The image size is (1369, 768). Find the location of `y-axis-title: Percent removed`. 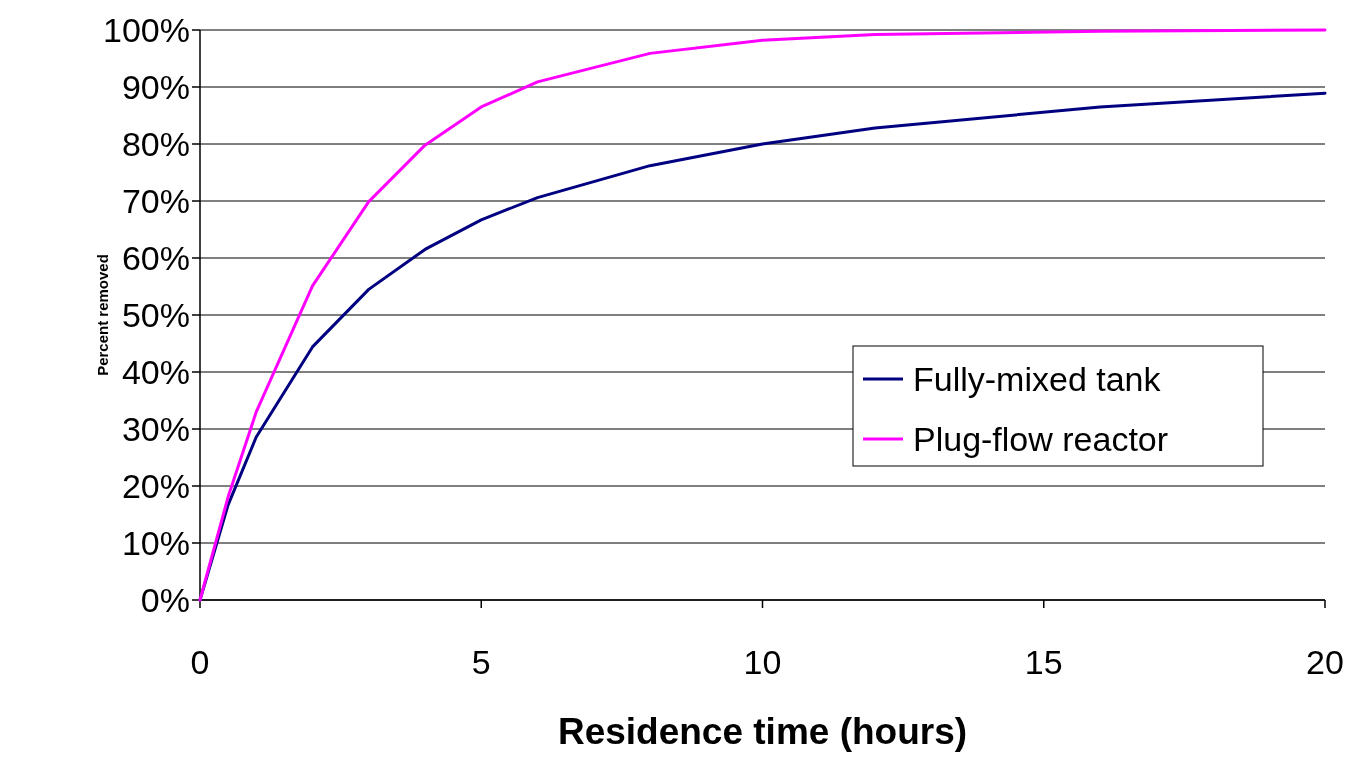

y-axis-title: Percent removed is located at coordinates (102, 315).